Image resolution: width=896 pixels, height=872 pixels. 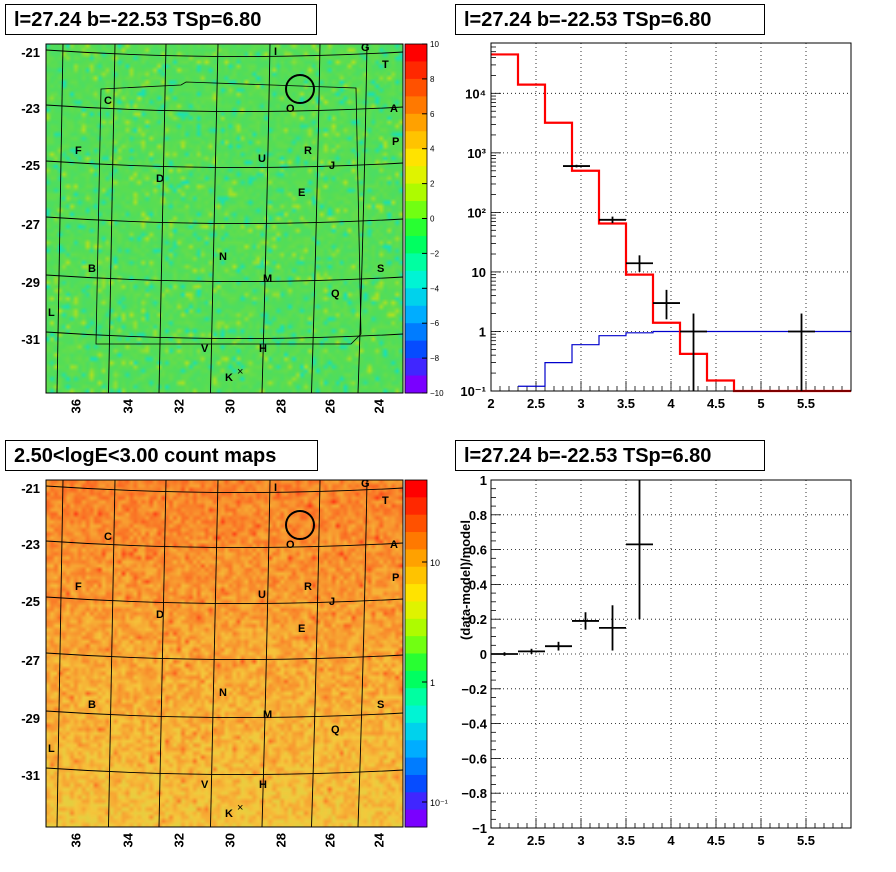 I want to click on colorbar-tick-label: −4, so click(x=435, y=288).